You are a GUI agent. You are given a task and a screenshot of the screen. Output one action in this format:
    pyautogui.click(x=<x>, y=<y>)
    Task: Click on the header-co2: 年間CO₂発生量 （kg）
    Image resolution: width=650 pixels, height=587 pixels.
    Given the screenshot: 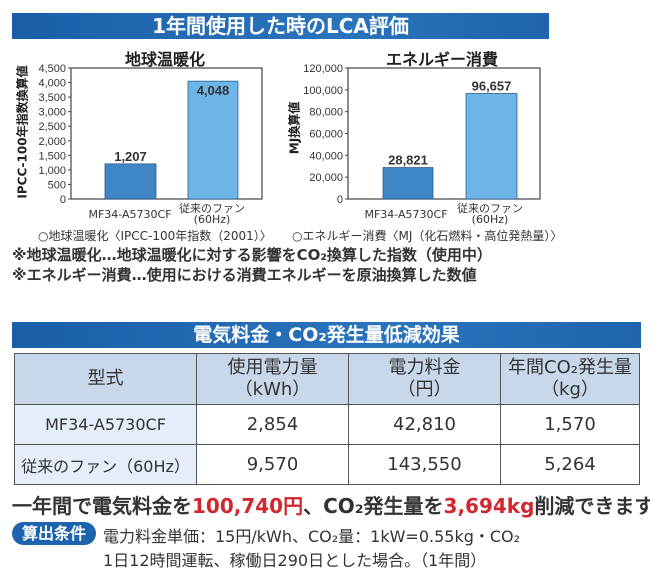 What is the action you would take?
    pyautogui.click(x=570, y=379)
    